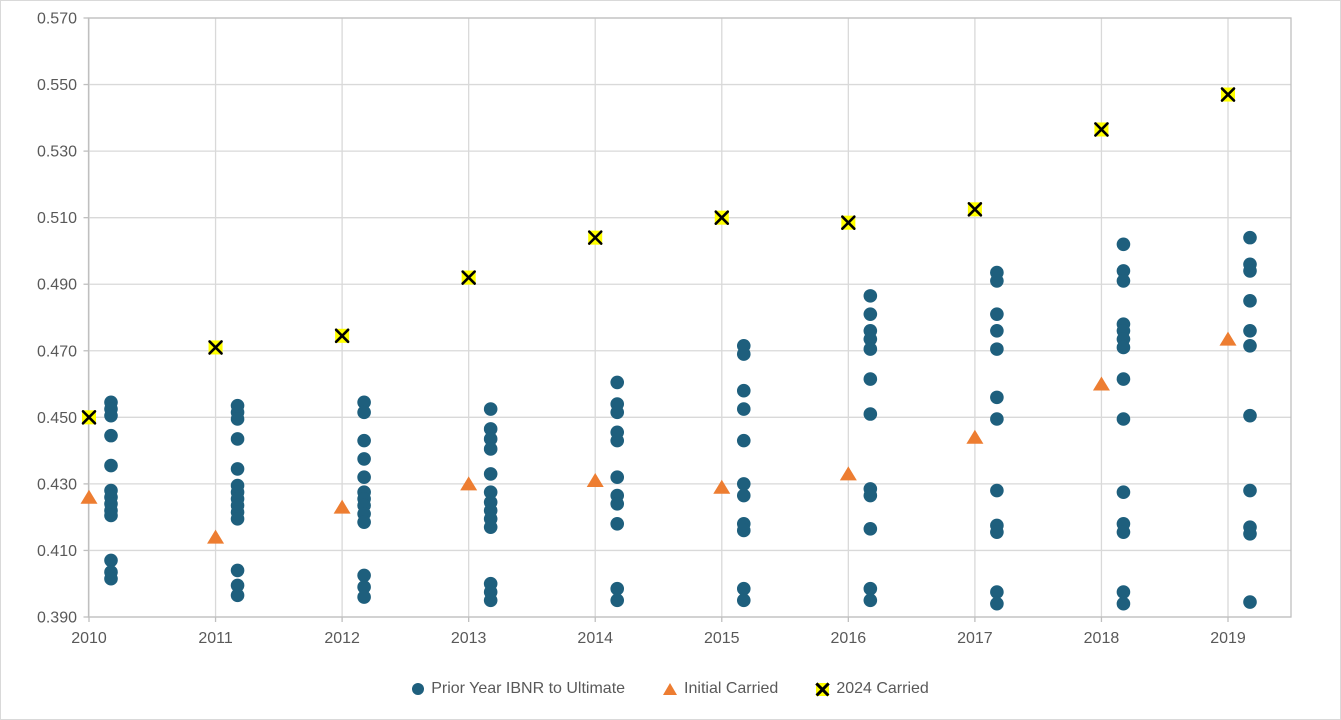 The width and height of the screenshot is (1341, 720). What do you see at coordinates (720, 689) in the screenshot?
I see `legend-item-initial-carried: Initial Carried` at bounding box center [720, 689].